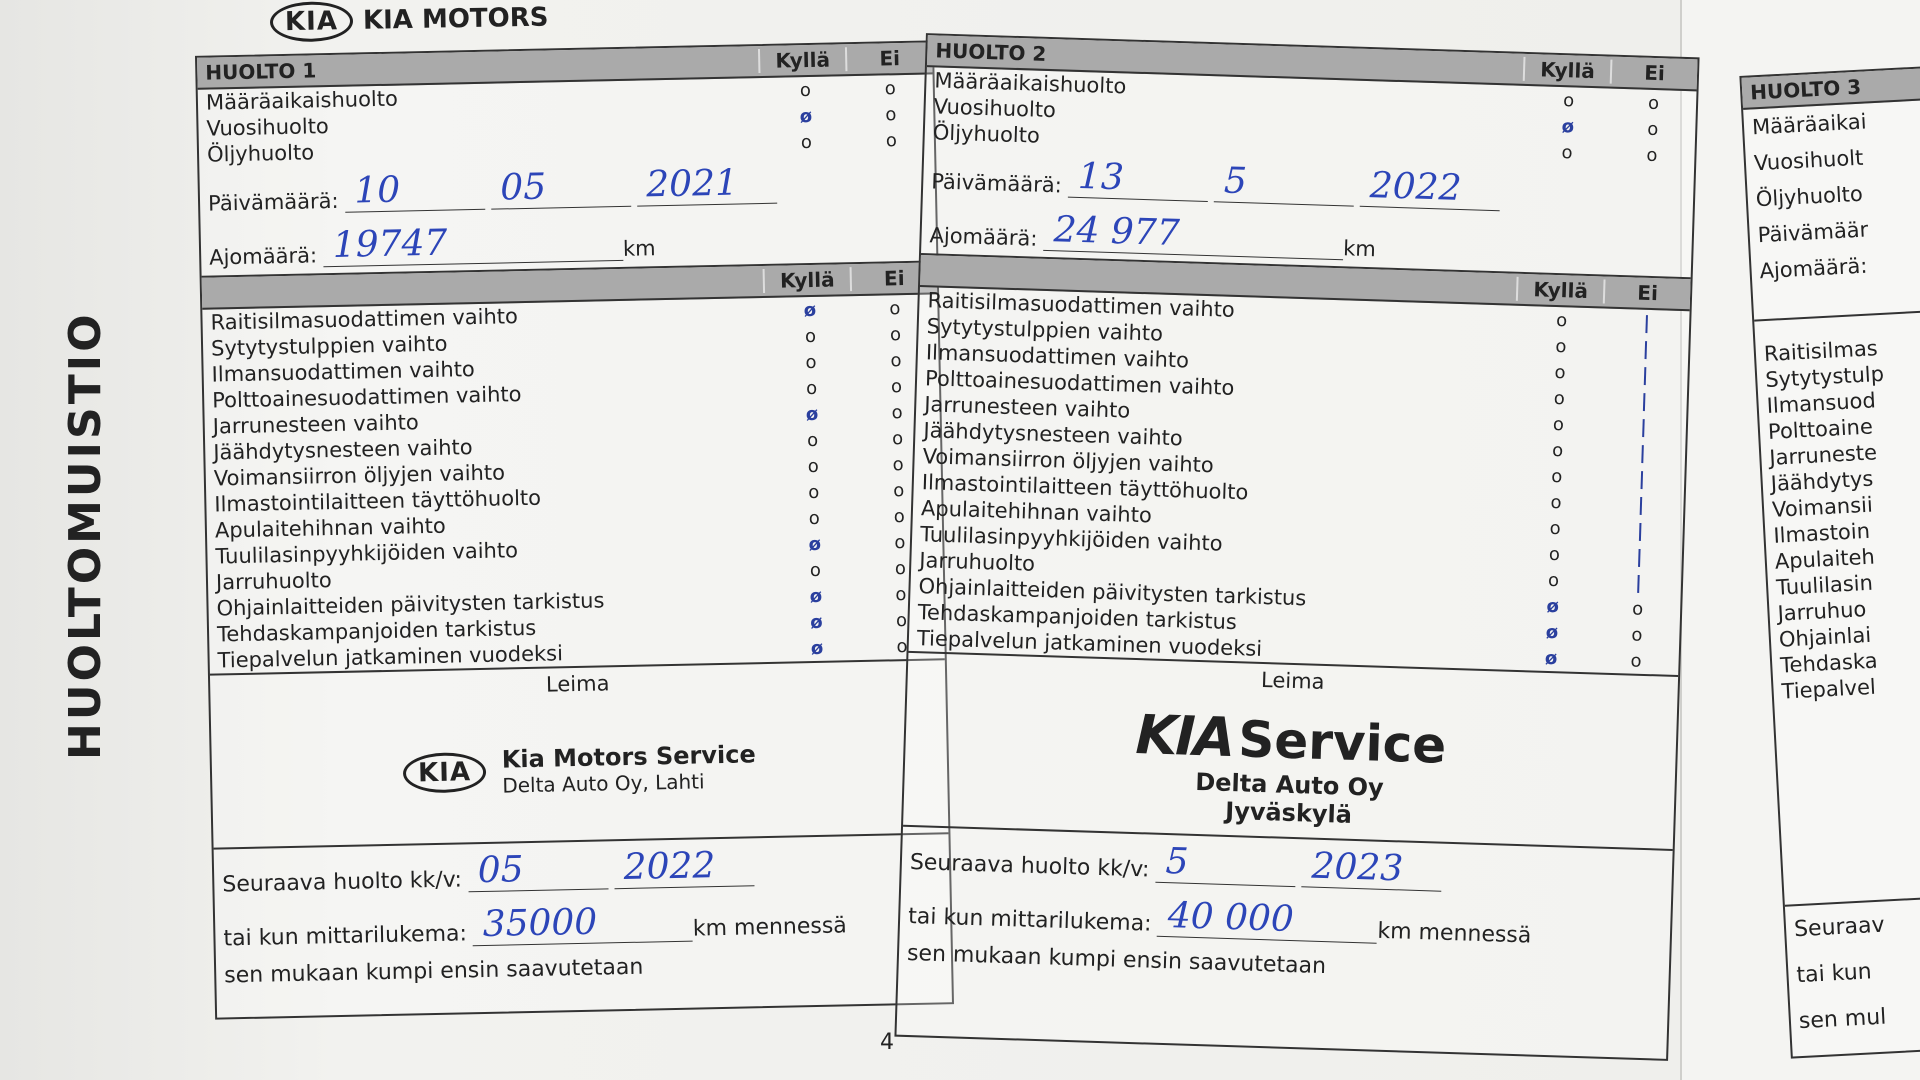 The height and width of the screenshot is (1080, 1920). Describe the element at coordinates (1842, 1019) in the screenshot. I see `row-label: sen mul` at that location.